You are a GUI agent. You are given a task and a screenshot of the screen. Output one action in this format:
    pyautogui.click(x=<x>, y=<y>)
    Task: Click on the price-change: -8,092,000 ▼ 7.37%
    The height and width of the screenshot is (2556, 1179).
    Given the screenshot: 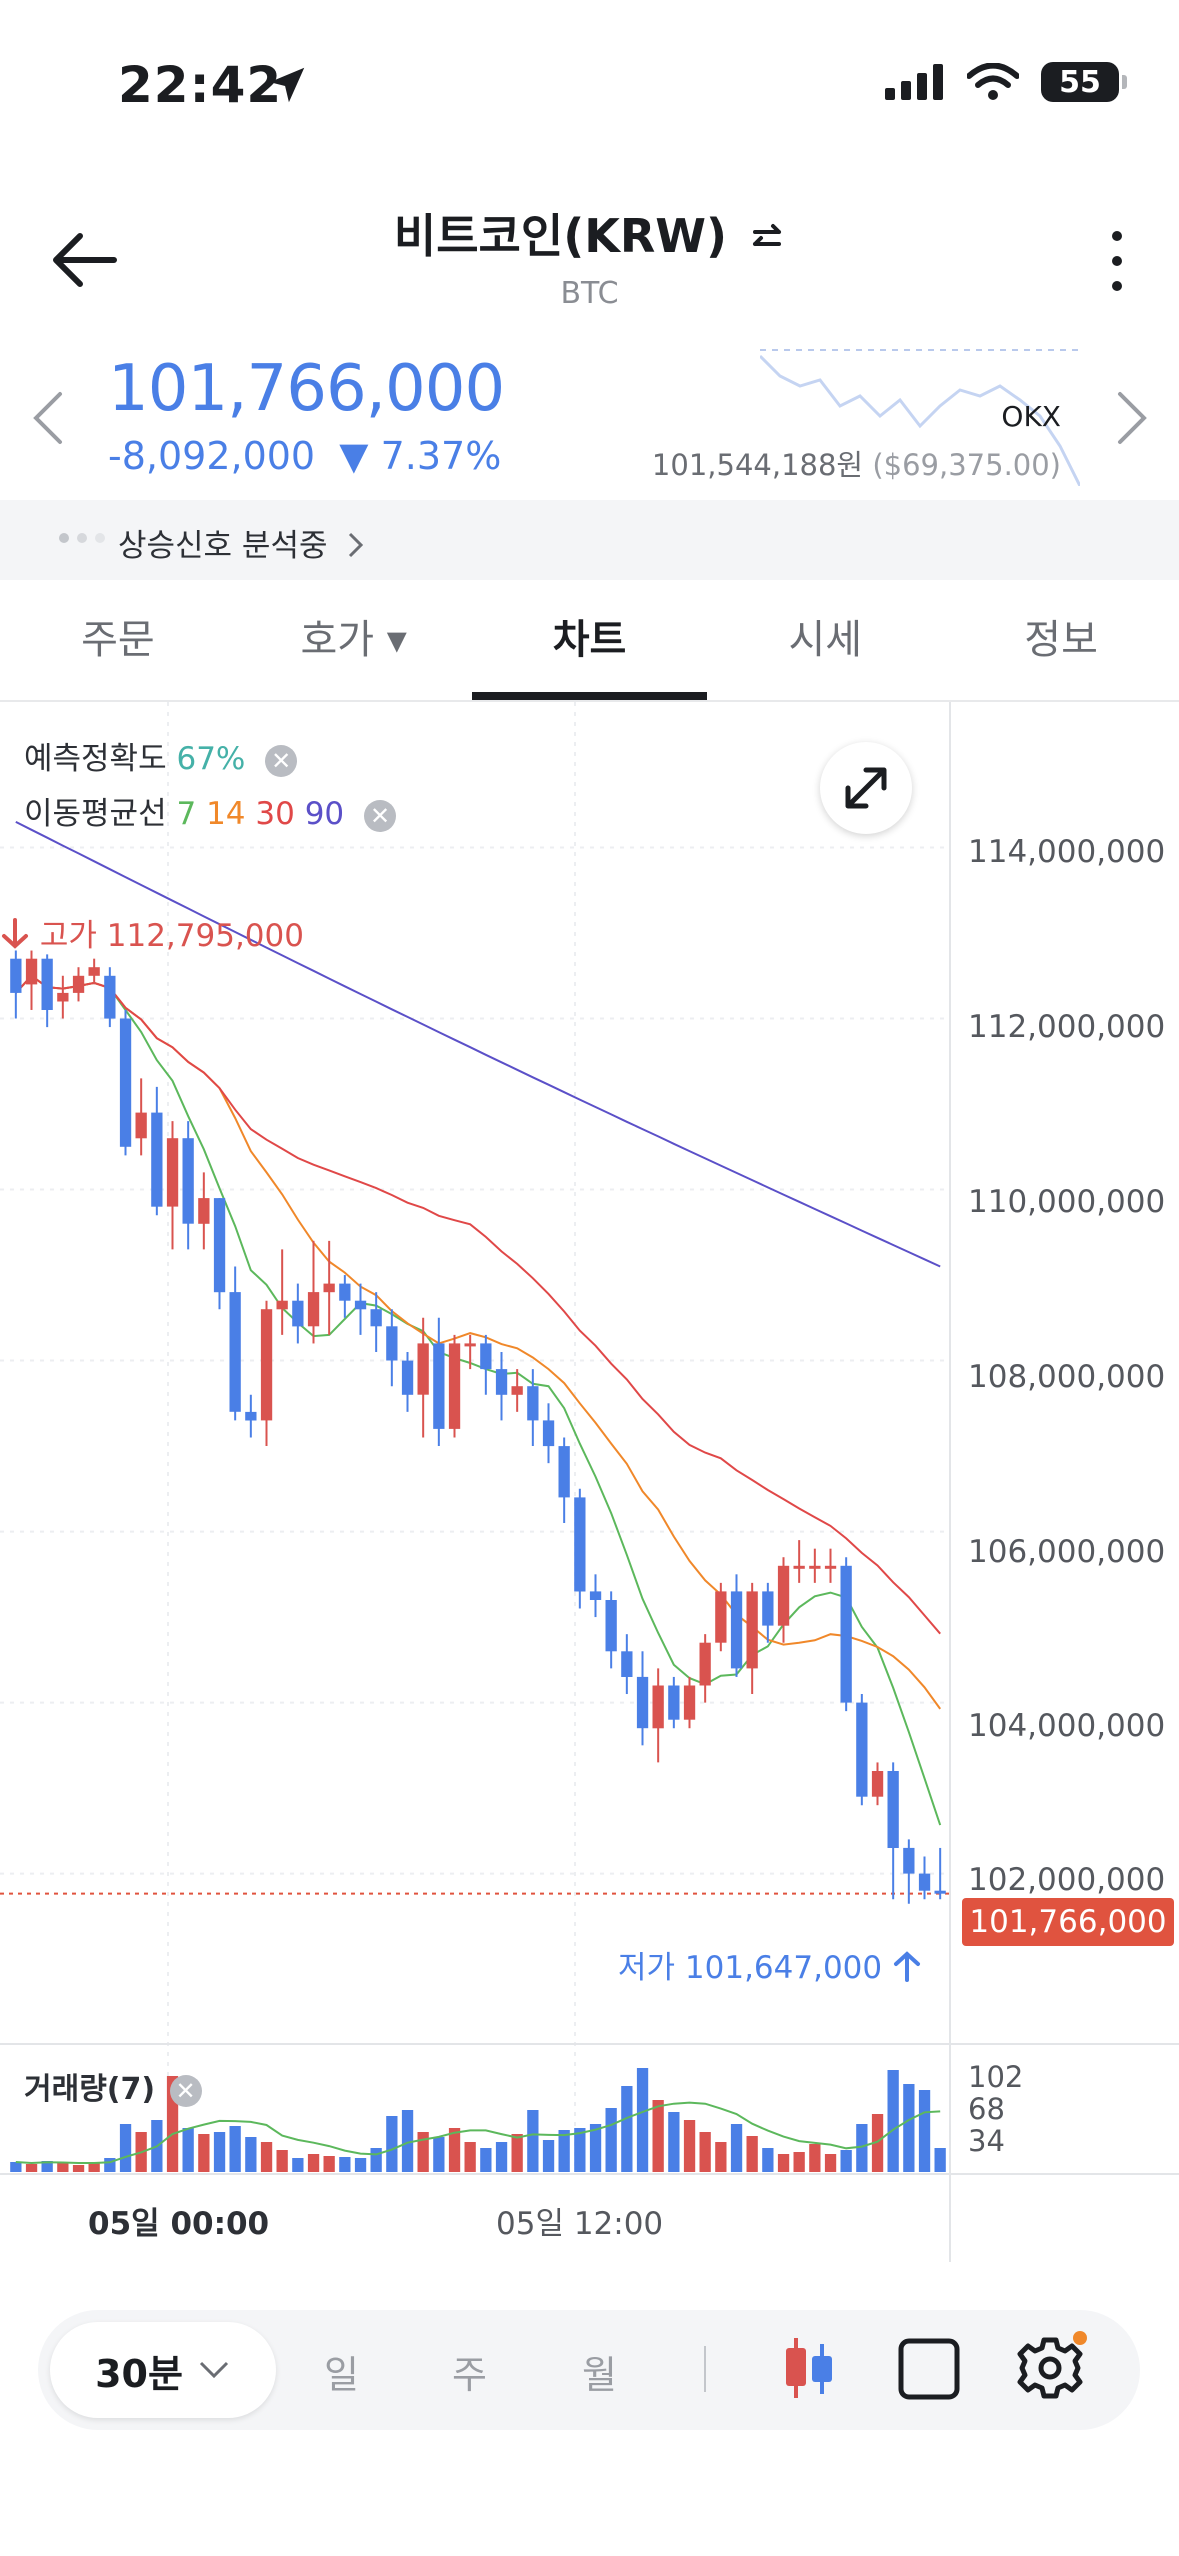 What is the action you would take?
    pyautogui.click(x=304, y=456)
    